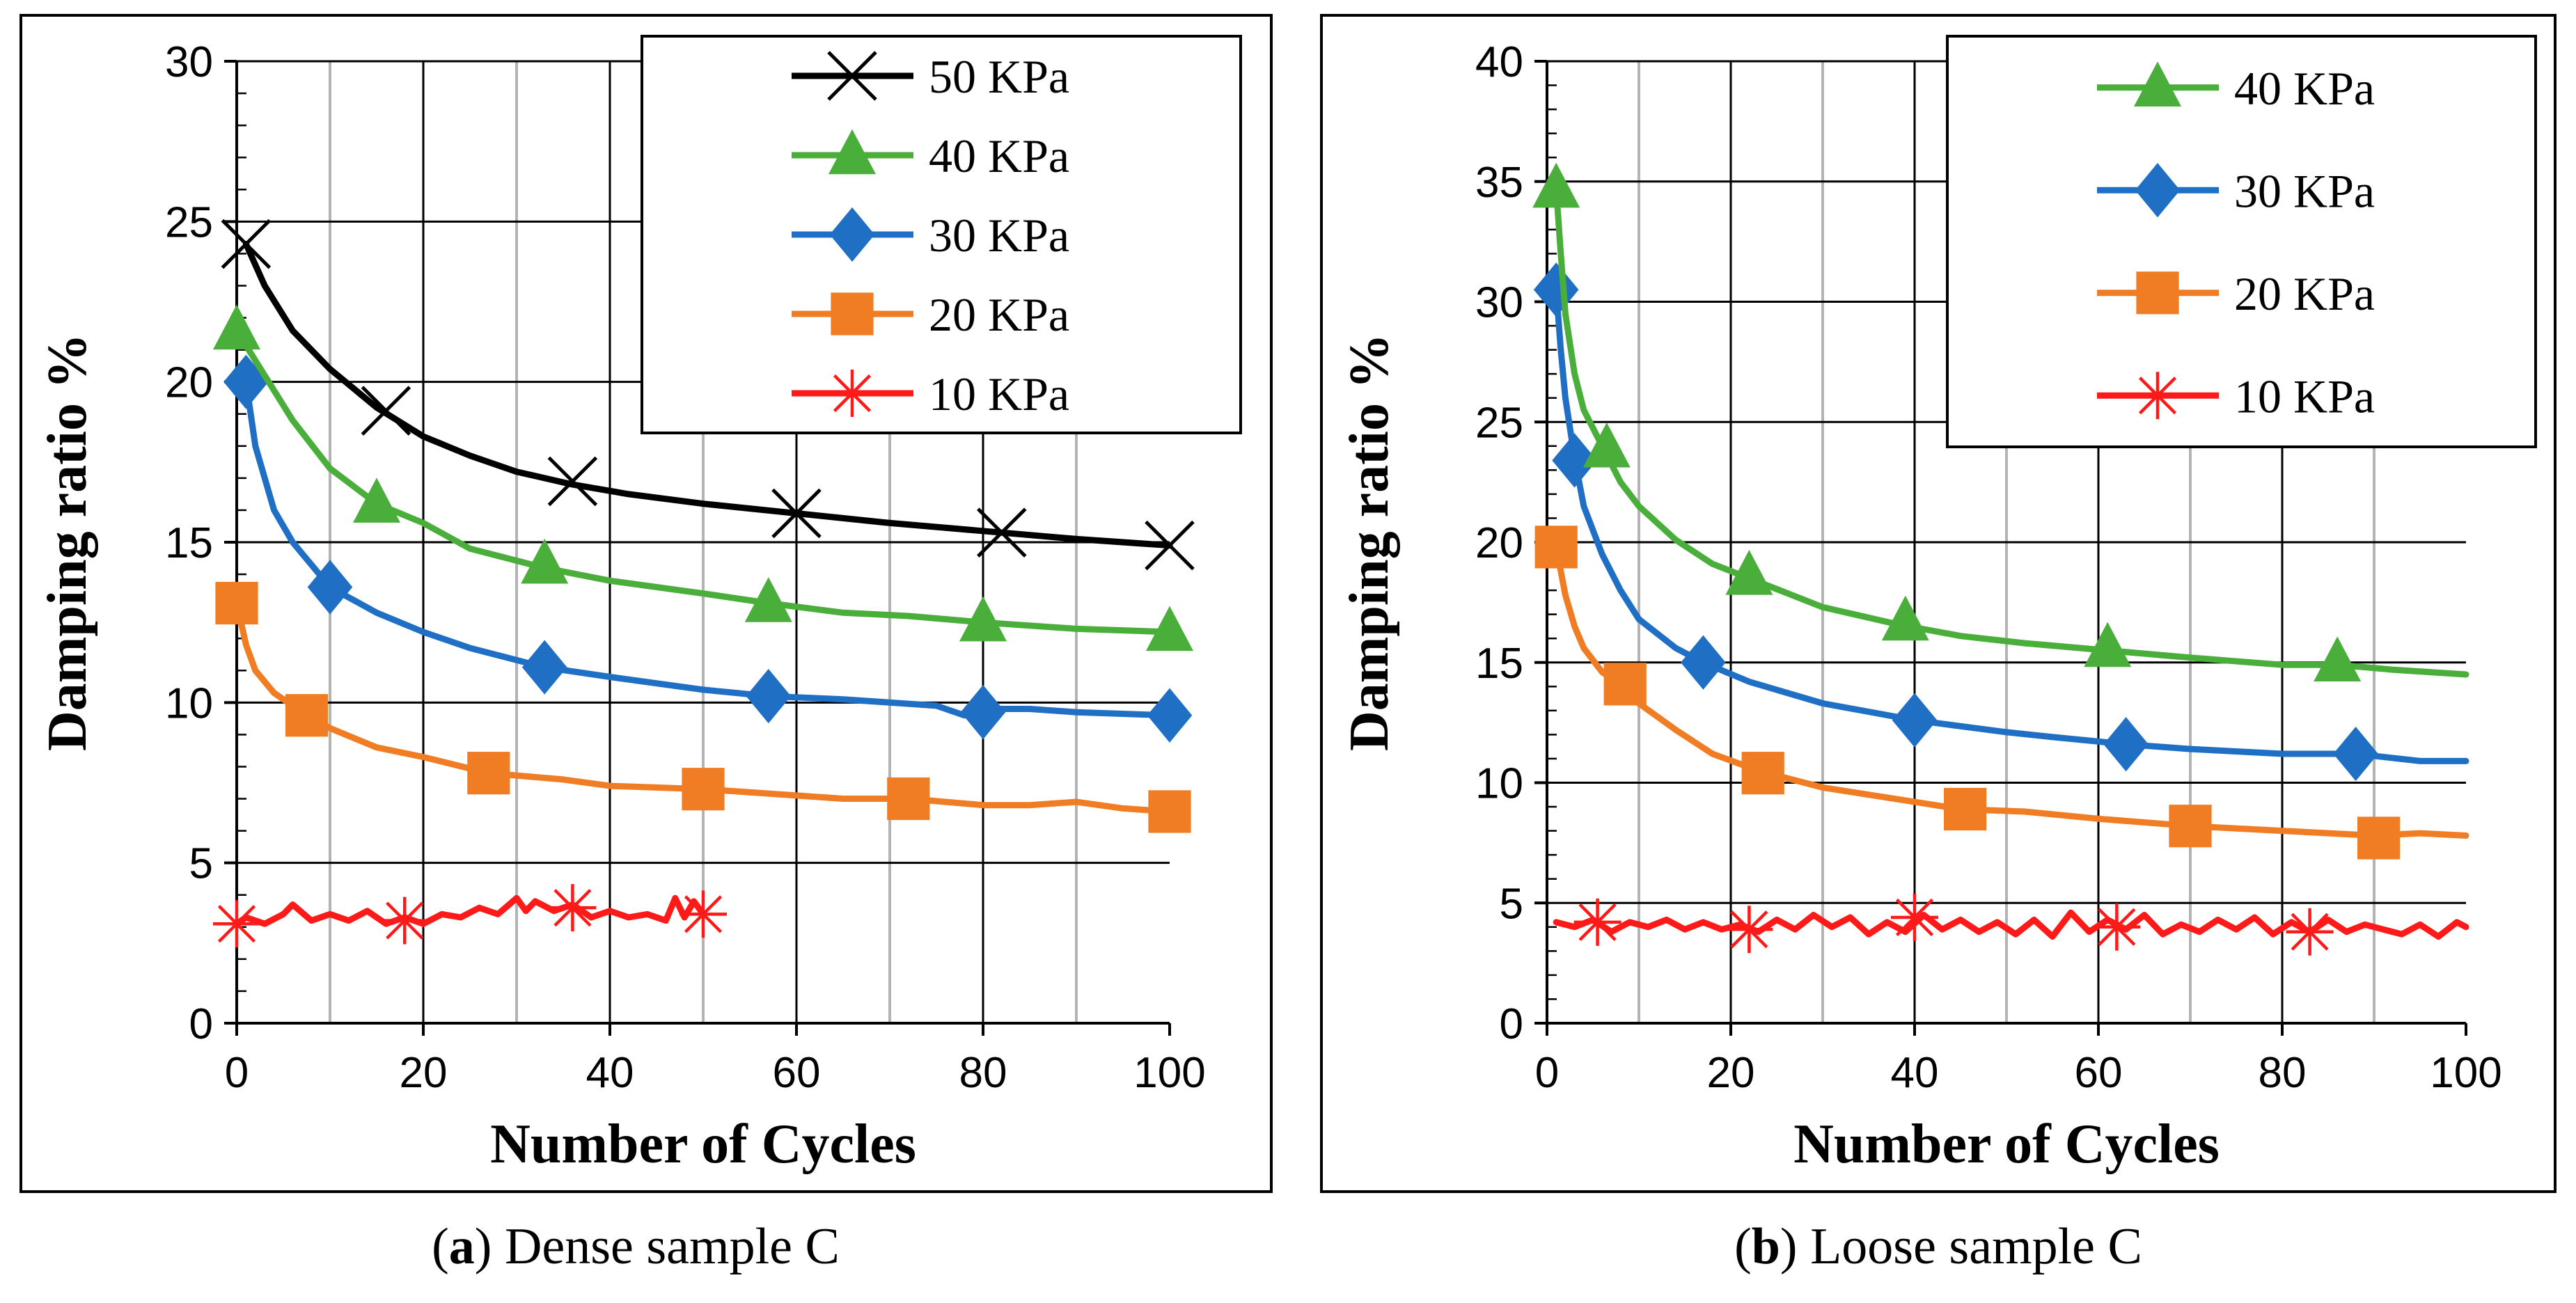 The image size is (2576, 1303). Describe the element at coordinates (797, 1073) in the screenshot. I see `x-tick-label: 60` at that location.